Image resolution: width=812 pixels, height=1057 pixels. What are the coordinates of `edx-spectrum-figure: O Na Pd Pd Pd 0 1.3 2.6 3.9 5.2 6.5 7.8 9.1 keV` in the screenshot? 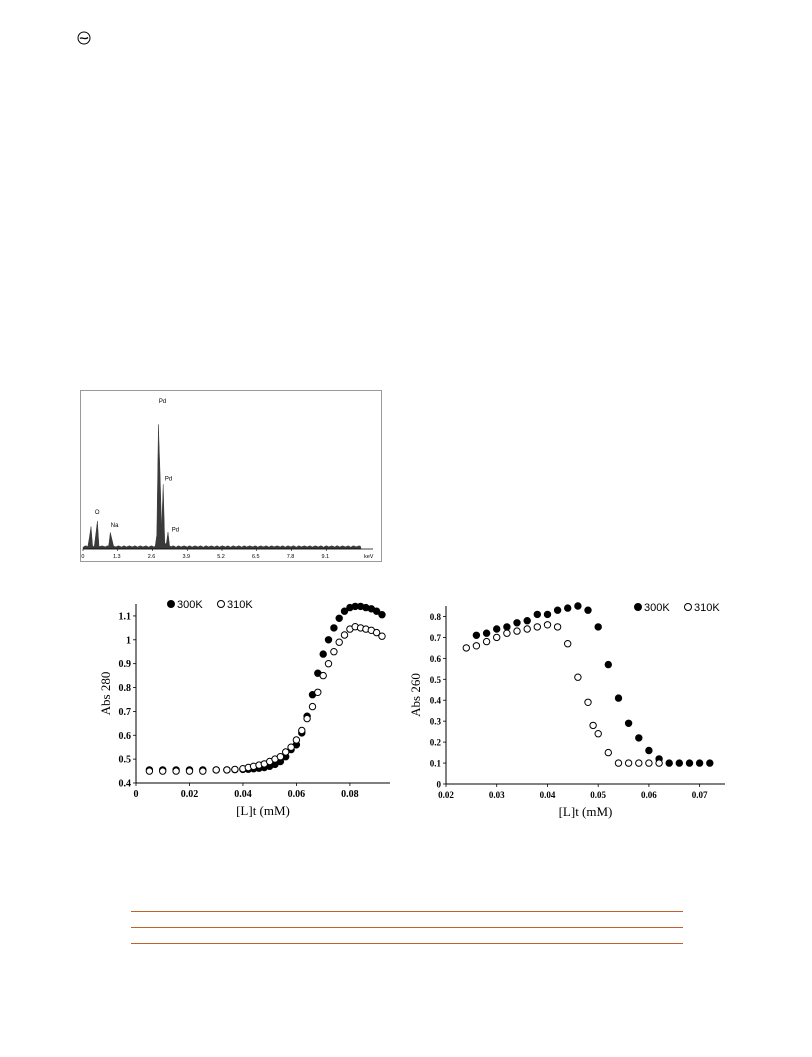 It's located at (231, 476).